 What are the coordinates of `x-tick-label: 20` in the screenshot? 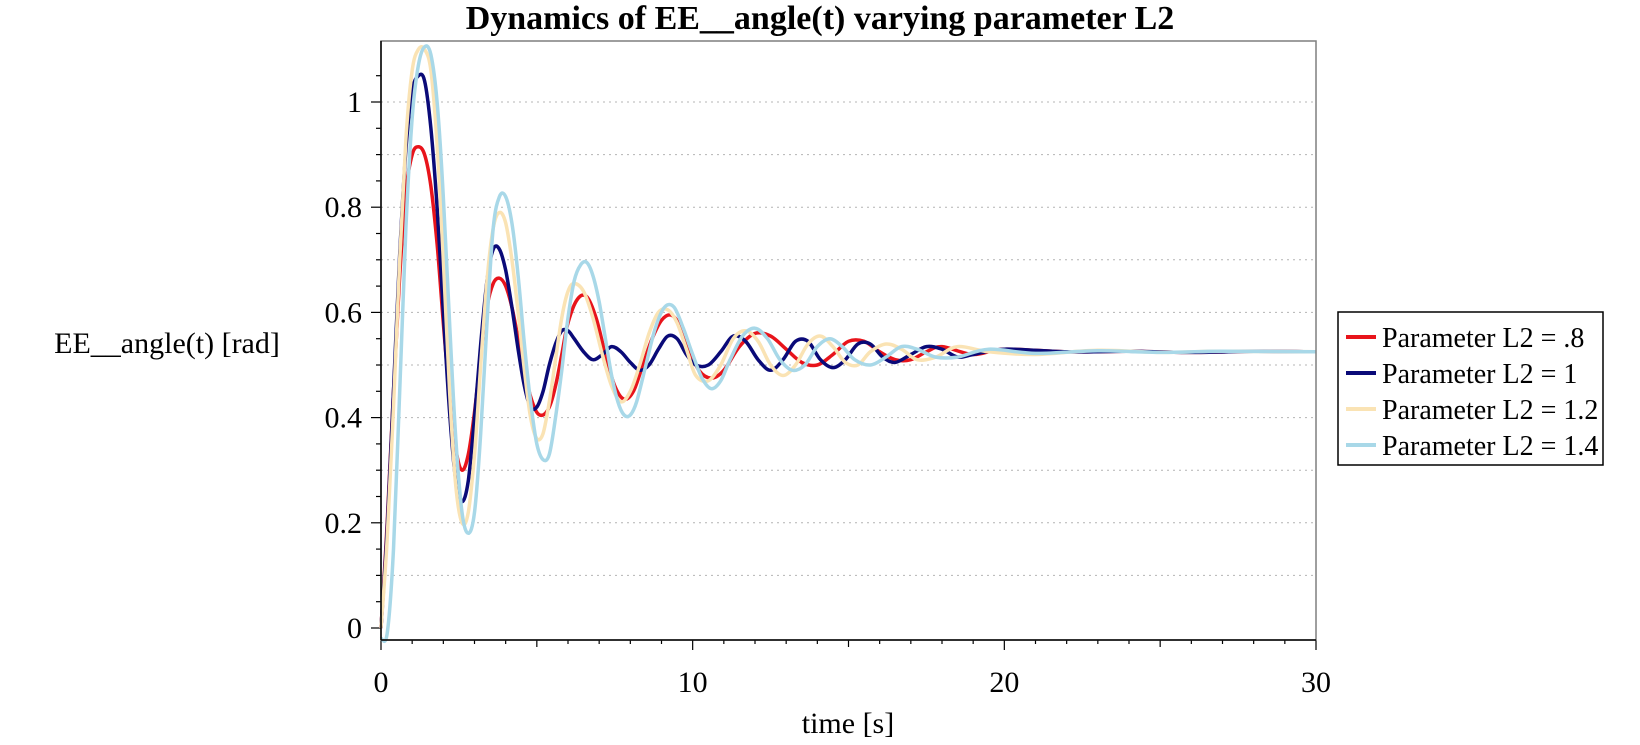 It's located at (1004, 682).